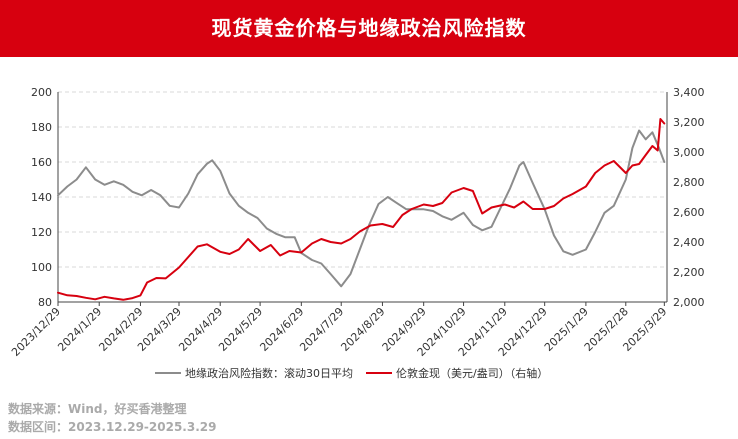 The image size is (738, 439). Describe the element at coordinates (689, 272) in the screenshot. I see `y-right-tick-label: 2,200` at that location.